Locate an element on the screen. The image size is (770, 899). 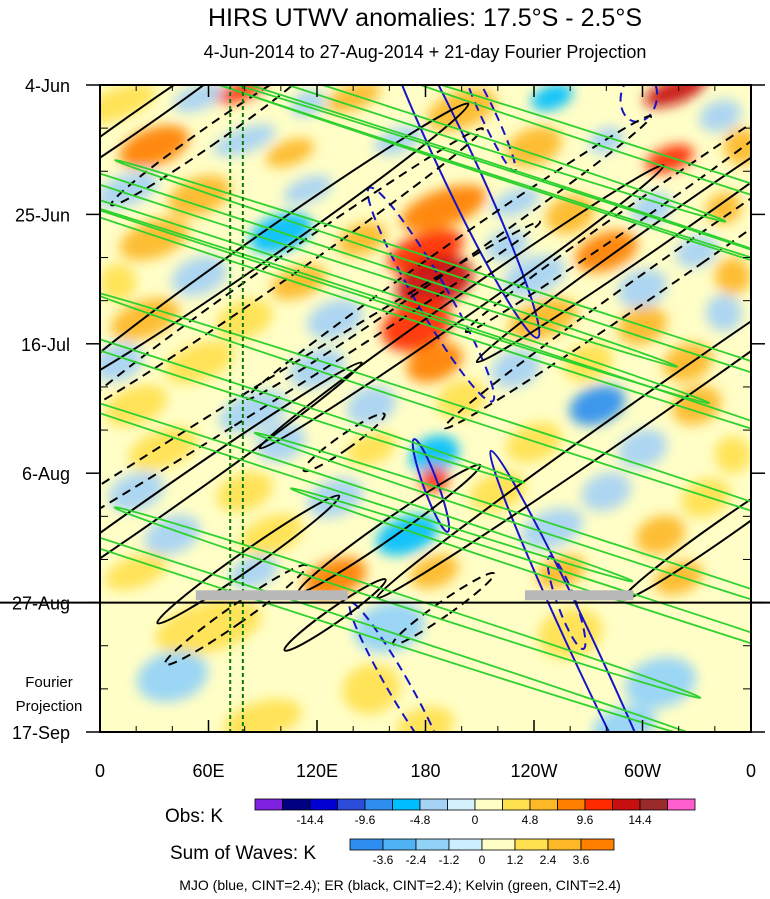
obs-colorbar-title: Obs: K is located at coordinates (194, 816).